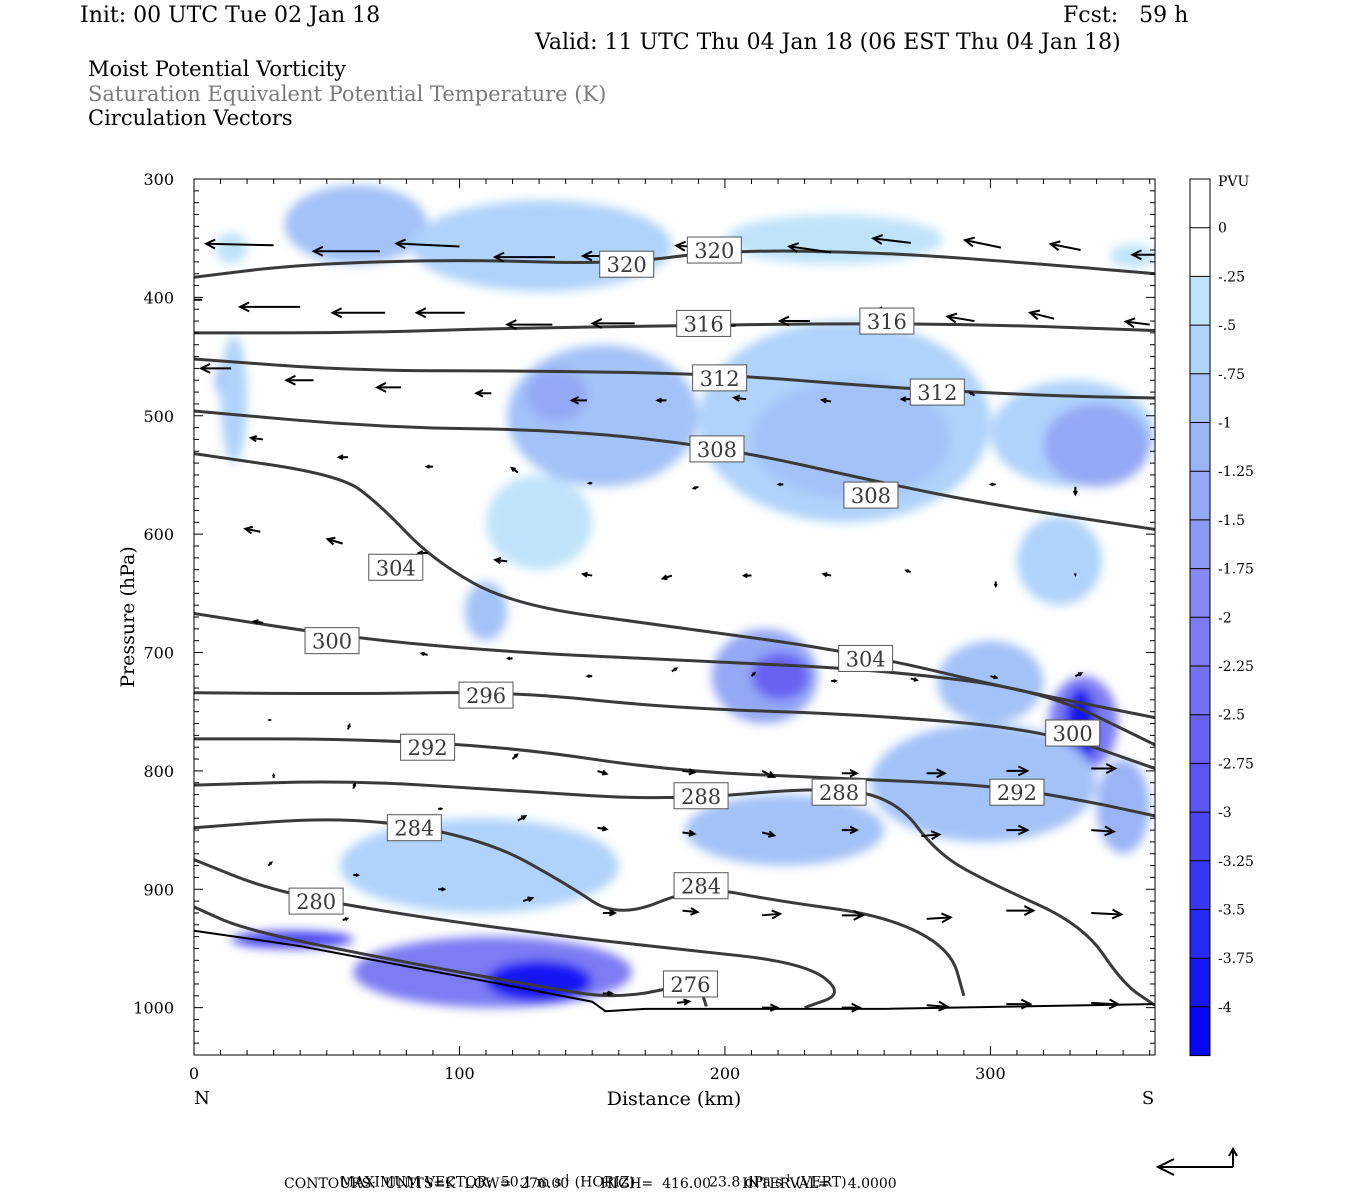  I want to click on horiz-unit-exponent: -1, so click(566, 1179).